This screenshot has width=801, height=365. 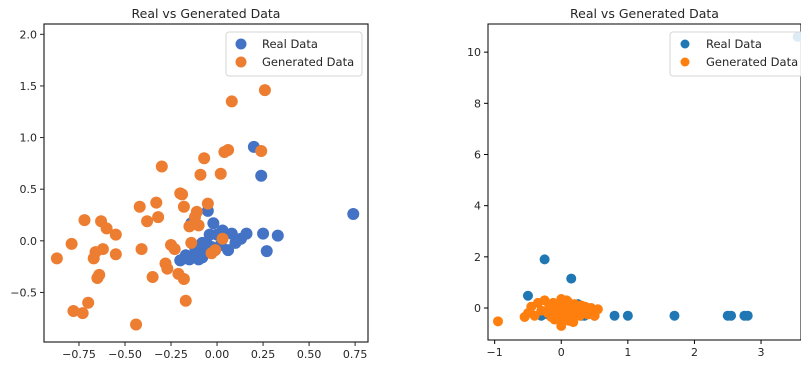 What do you see at coordinates (694, 352) in the screenshot?
I see `x-tick-label: 2` at bounding box center [694, 352].